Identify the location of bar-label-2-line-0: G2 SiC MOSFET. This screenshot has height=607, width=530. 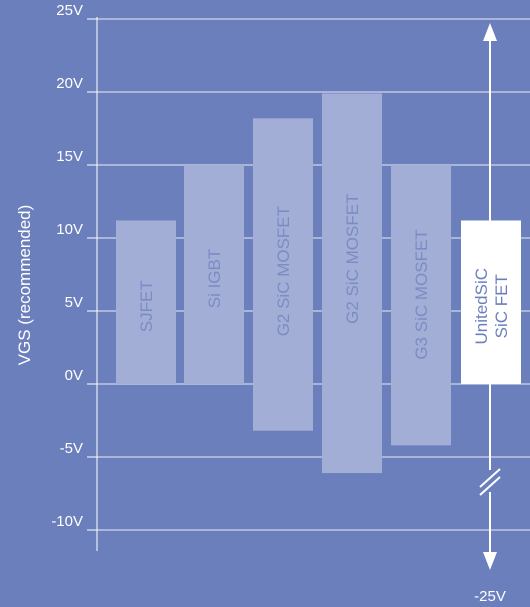
(283, 271).